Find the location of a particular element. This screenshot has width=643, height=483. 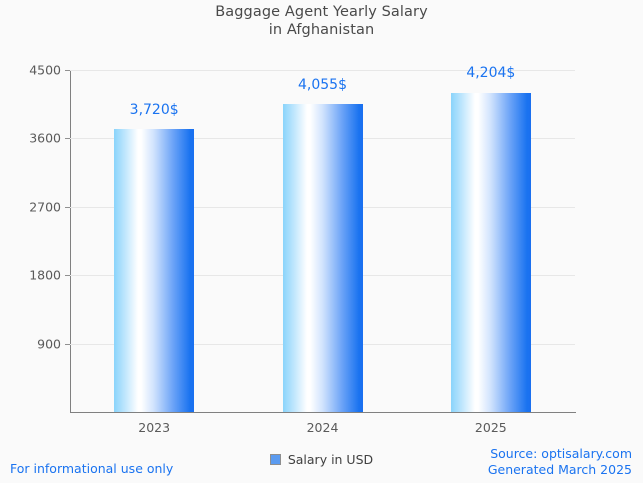

bar-value-label: 4,204$ is located at coordinates (491, 73).